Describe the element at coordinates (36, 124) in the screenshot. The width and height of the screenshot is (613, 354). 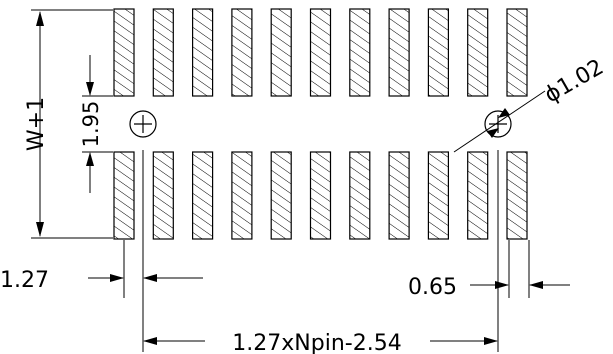
I see `row-span-label: W+1` at that location.